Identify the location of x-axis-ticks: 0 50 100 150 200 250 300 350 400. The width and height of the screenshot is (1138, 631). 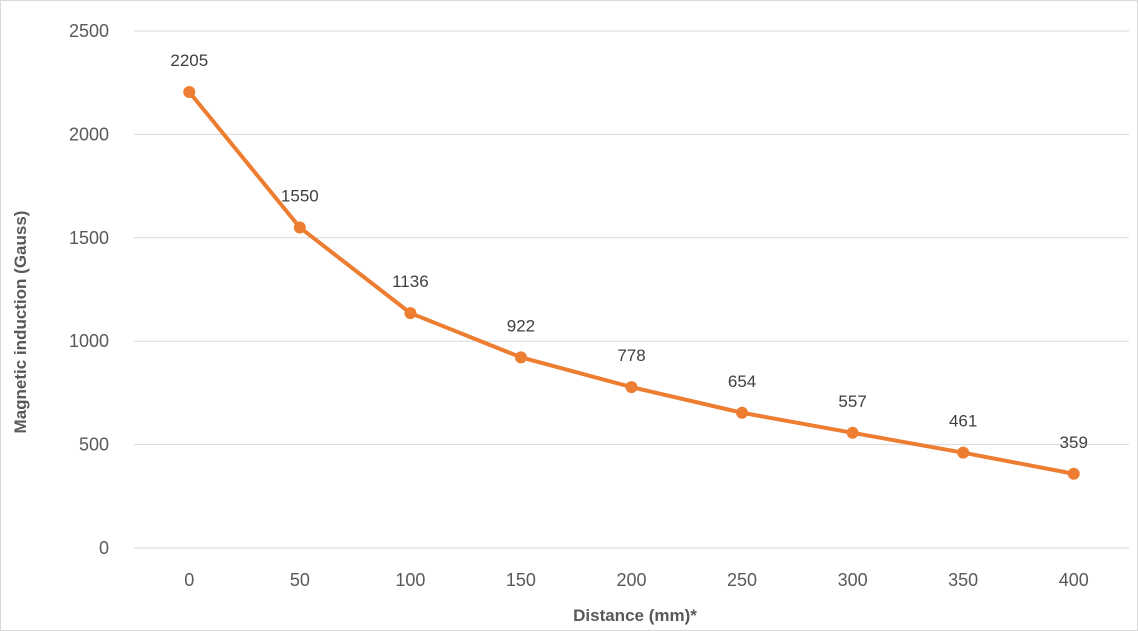
(636, 580).